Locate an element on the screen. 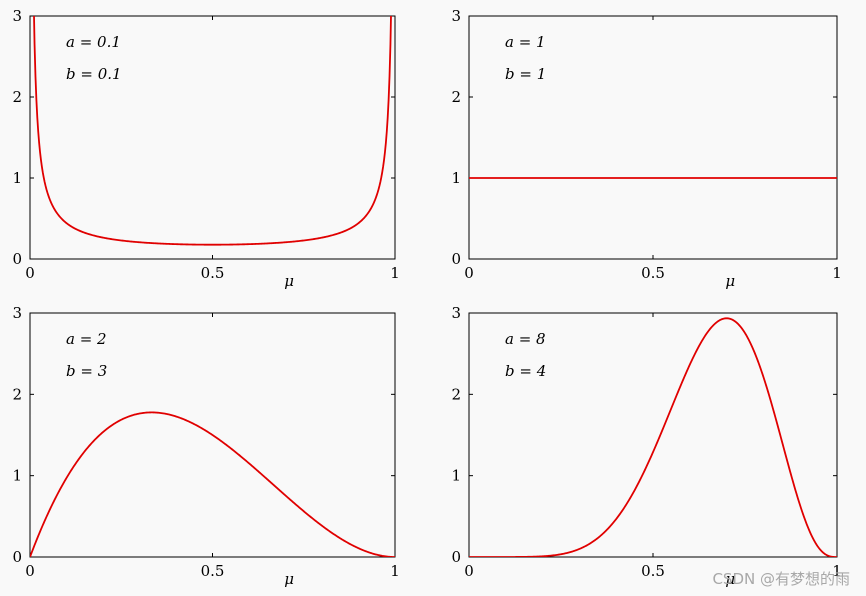  param-annotation: a = 2 is located at coordinates (86, 339).